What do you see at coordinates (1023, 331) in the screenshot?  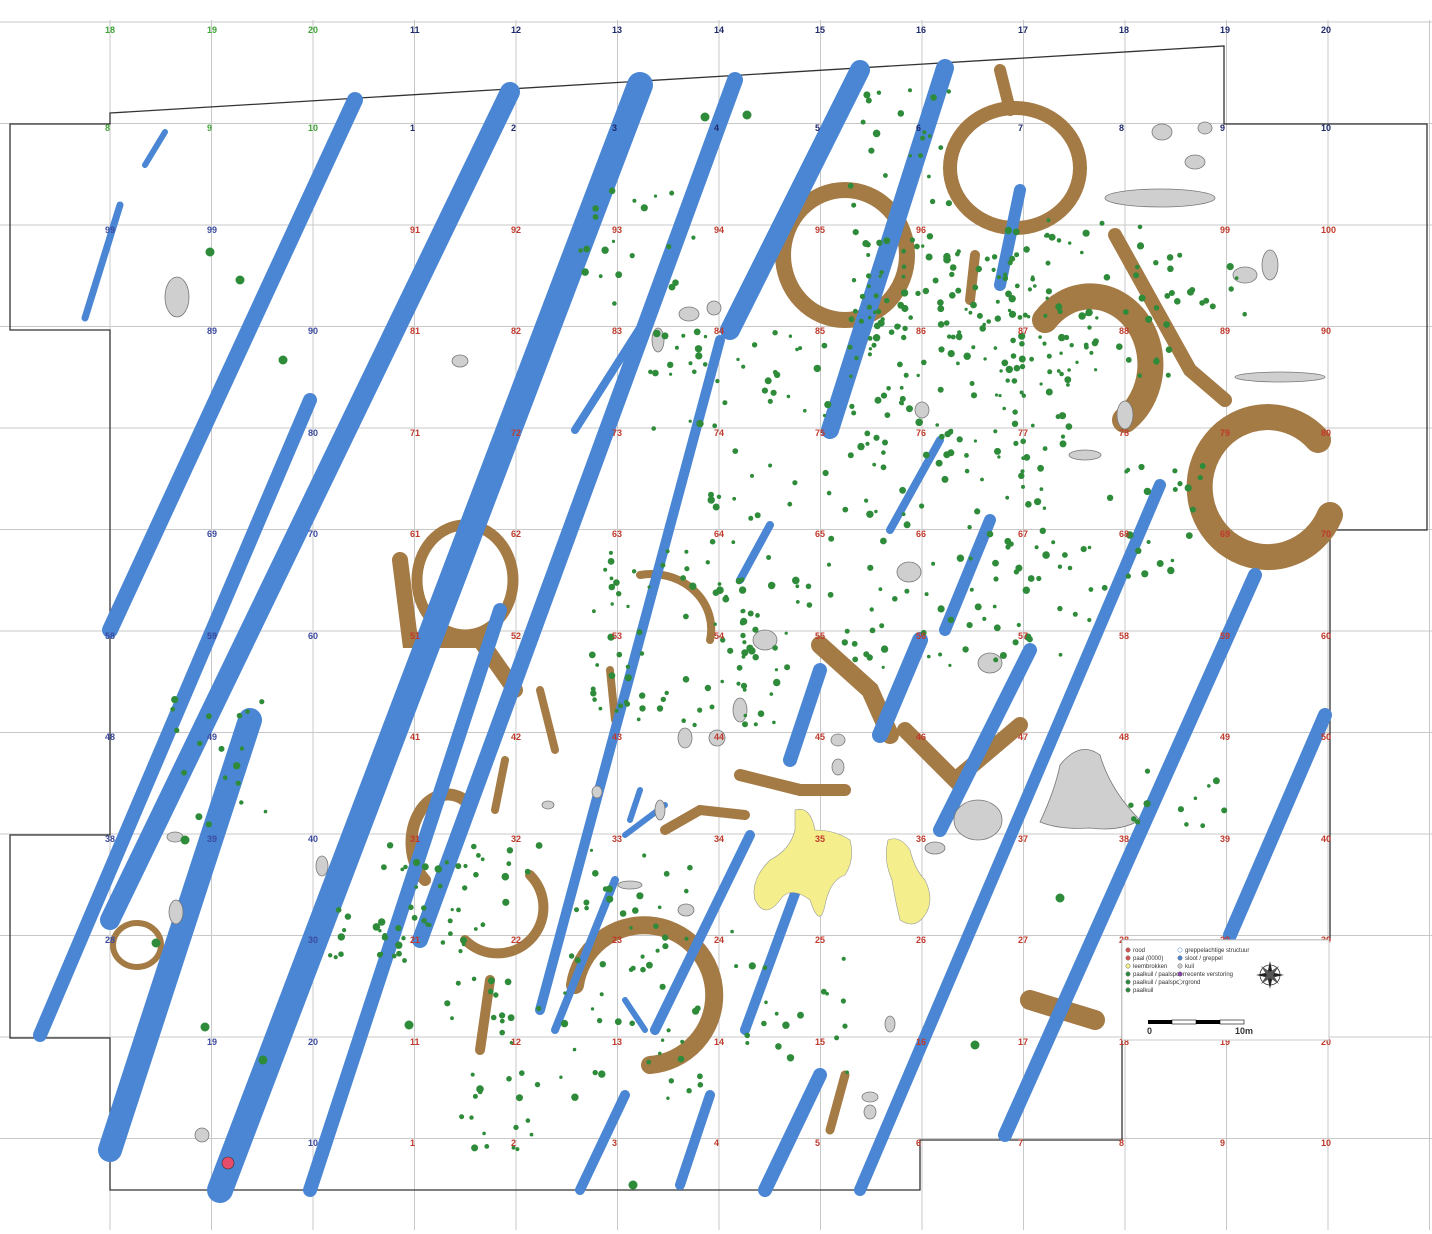 I see `grid-cell-label: 87` at bounding box center [1023, 331].